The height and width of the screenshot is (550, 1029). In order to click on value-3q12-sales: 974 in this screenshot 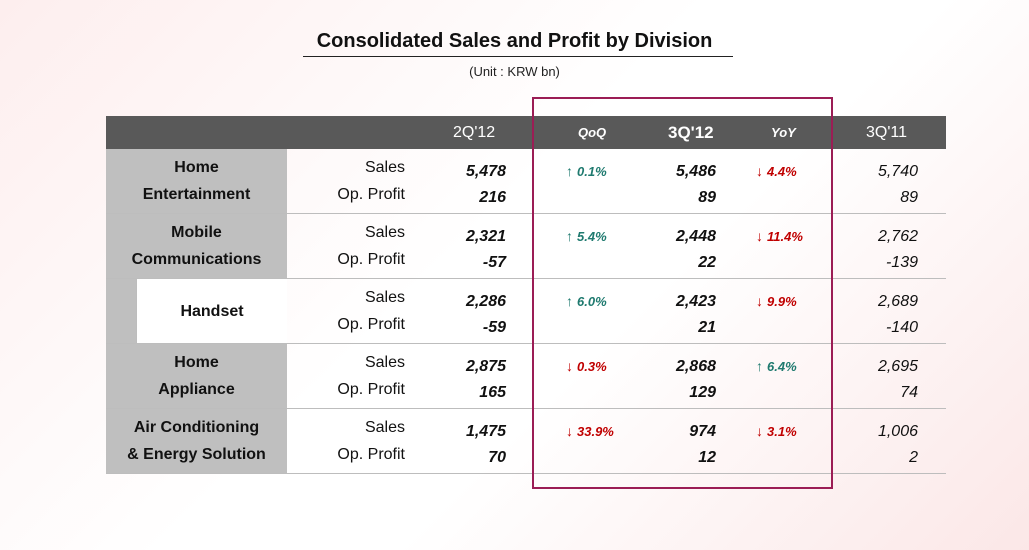, I will do `click(702, 431)`.